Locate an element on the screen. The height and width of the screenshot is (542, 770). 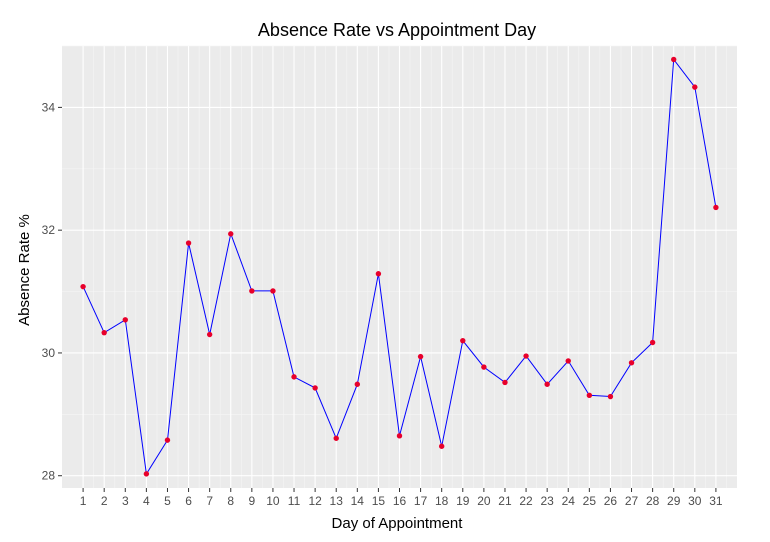
x-tick-label: 26 is located at coordinates (611, 501).